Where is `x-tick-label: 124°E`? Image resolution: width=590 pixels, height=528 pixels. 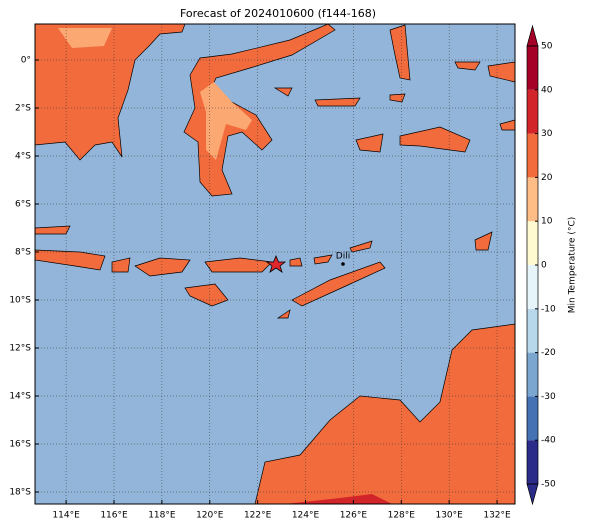 x-tick-label: 124°E is located at coordinates (306, 516).